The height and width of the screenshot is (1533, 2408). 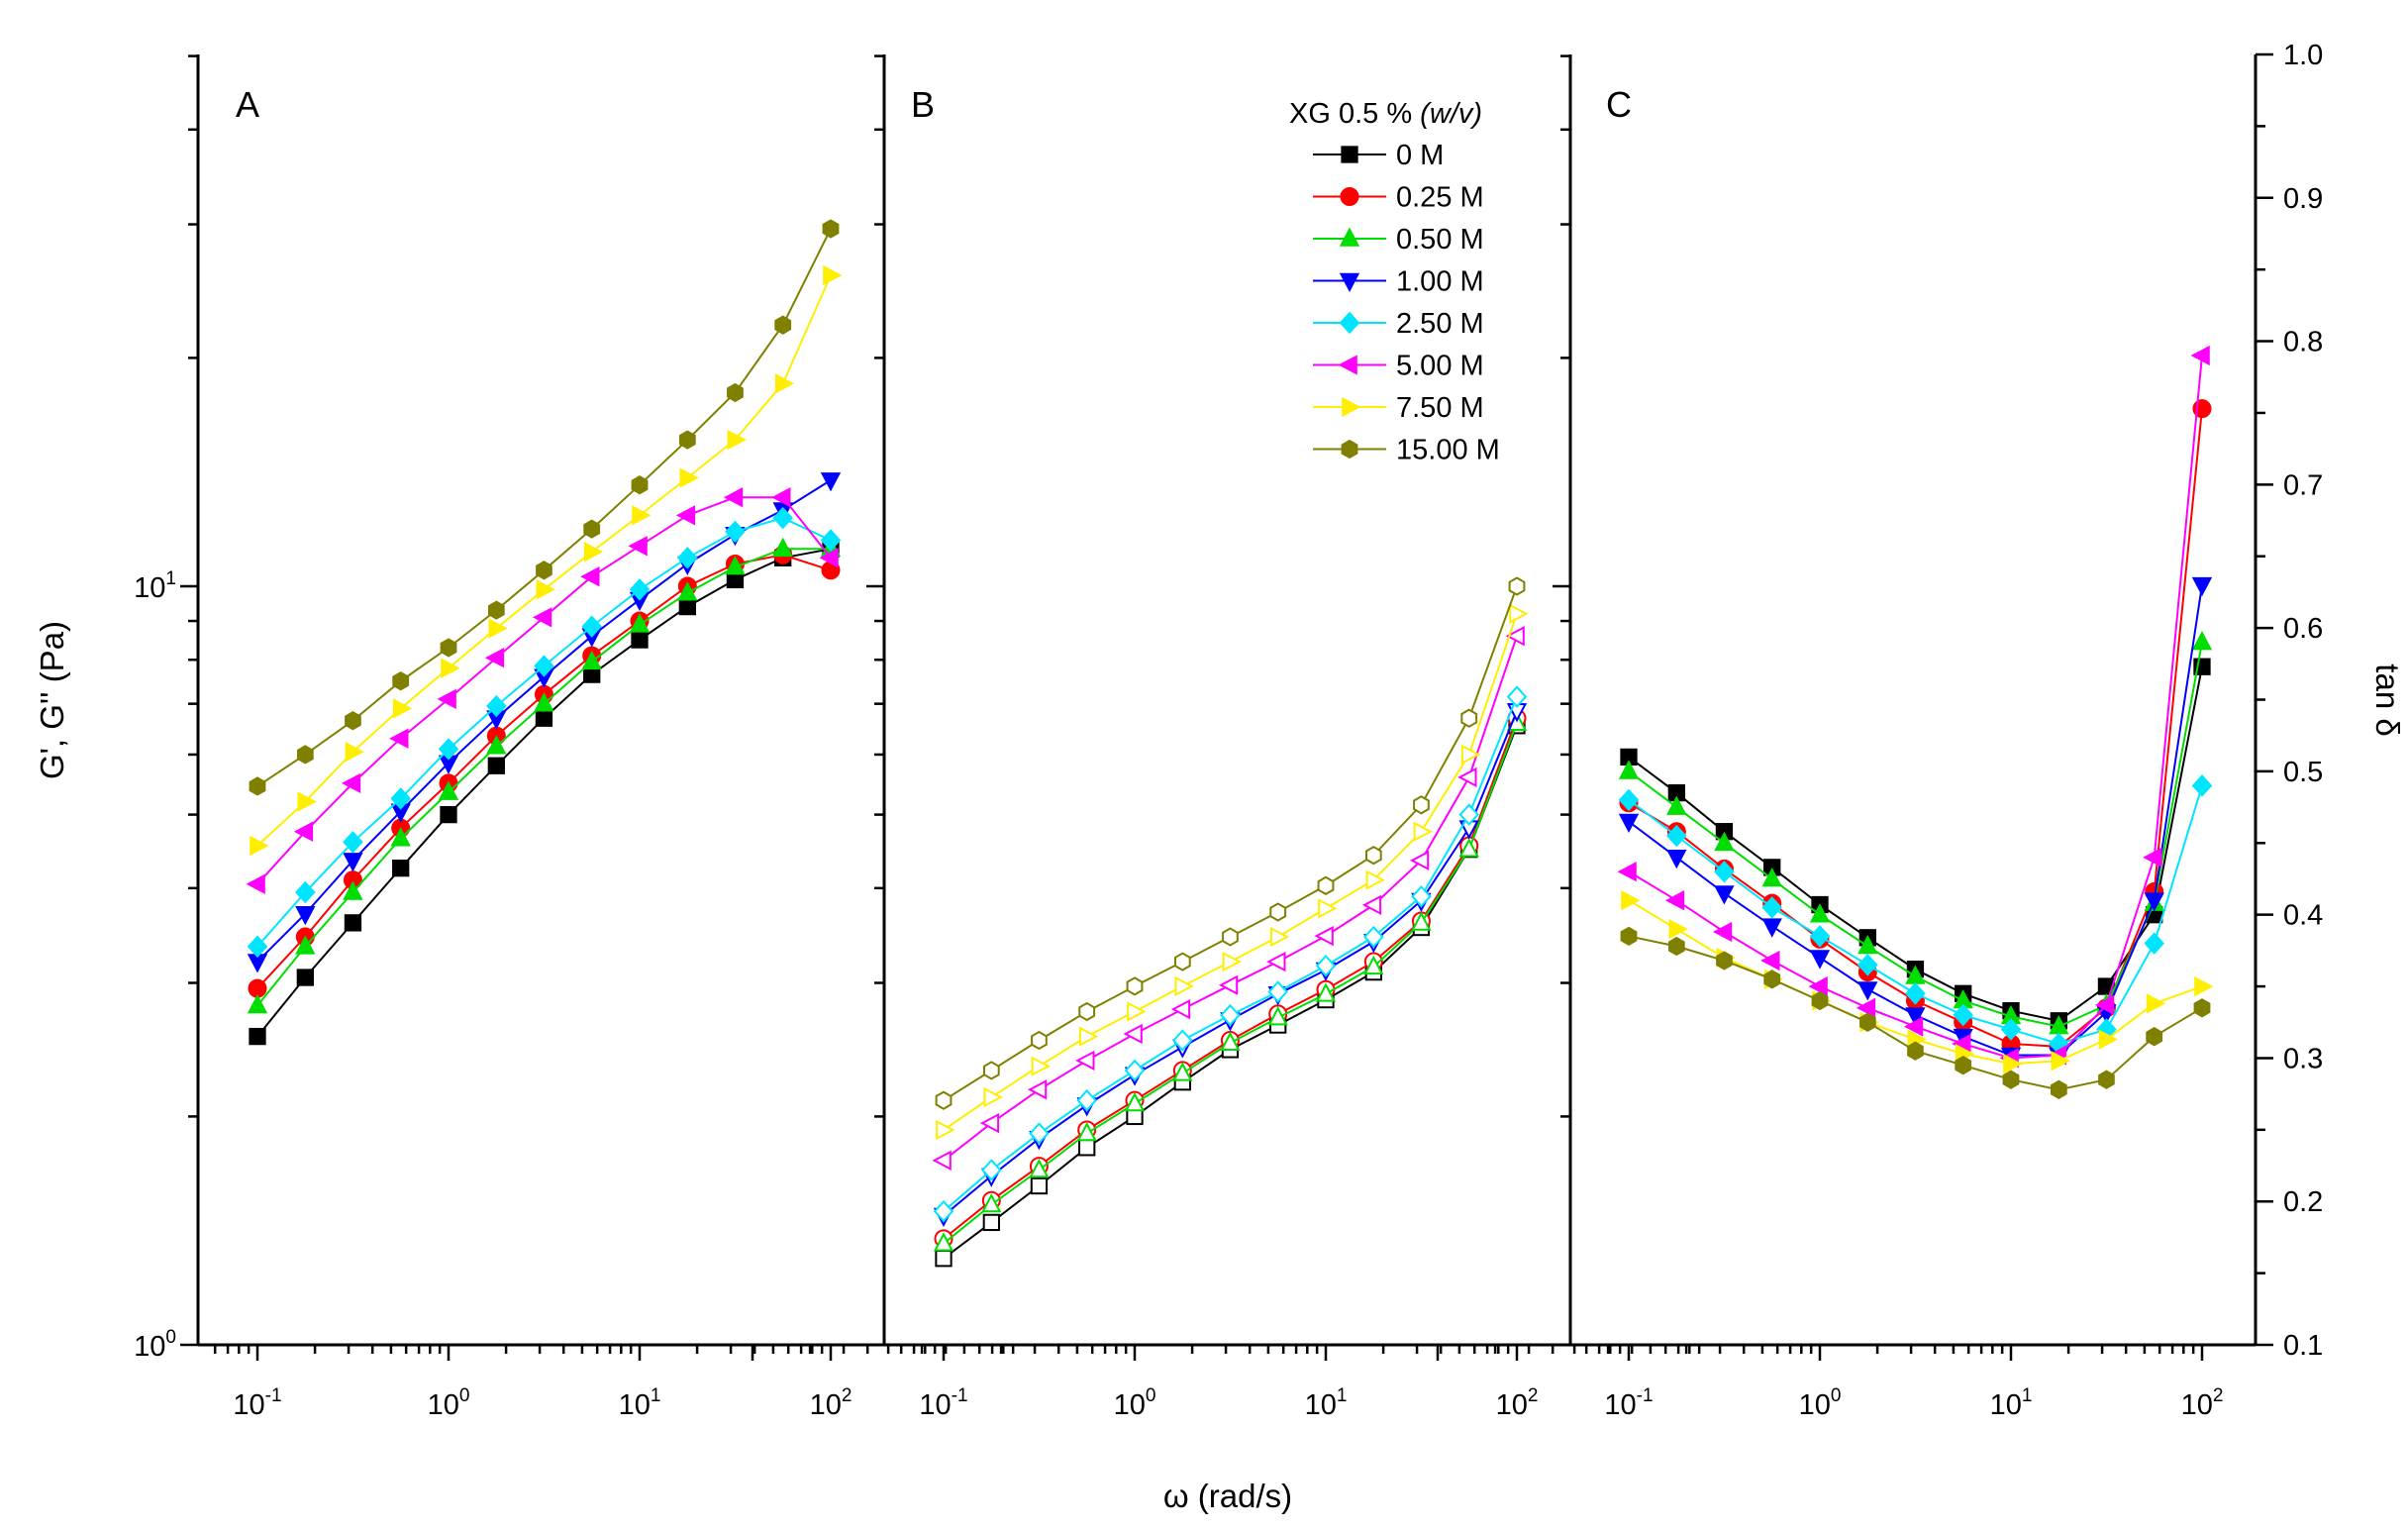 I want to click on left-y-tick-label-1-exp: 1, so click(x=170, y=578).